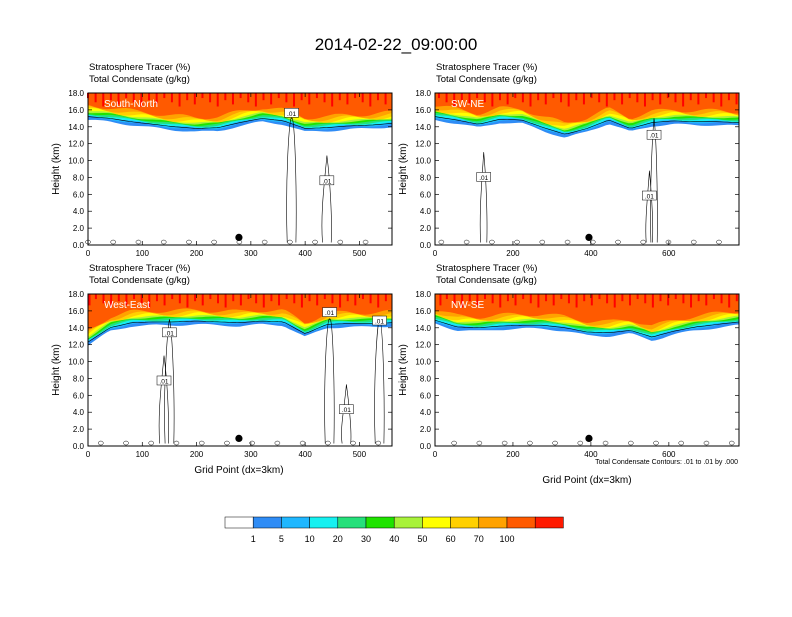 The height and width of the screenshot is (617, 792). I want to click on x-tick-label: 300, so click(251, 454).